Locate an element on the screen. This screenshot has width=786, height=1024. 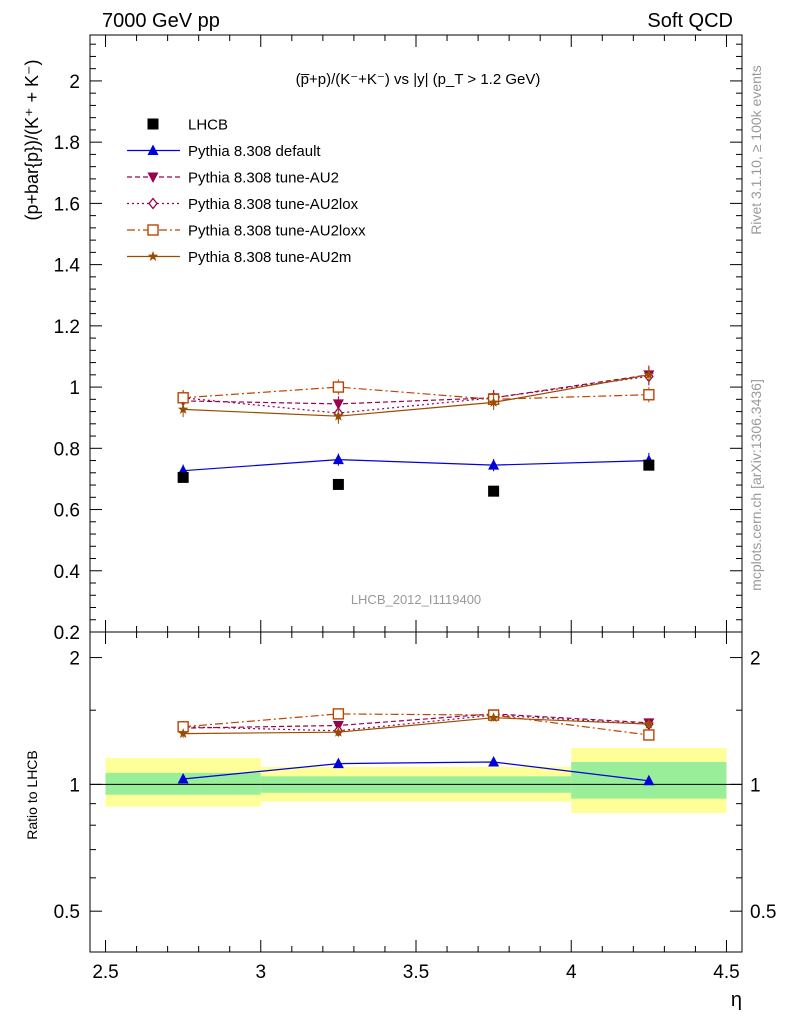
header-left: 7000 GeV pp is located at coordinates (161, 21).